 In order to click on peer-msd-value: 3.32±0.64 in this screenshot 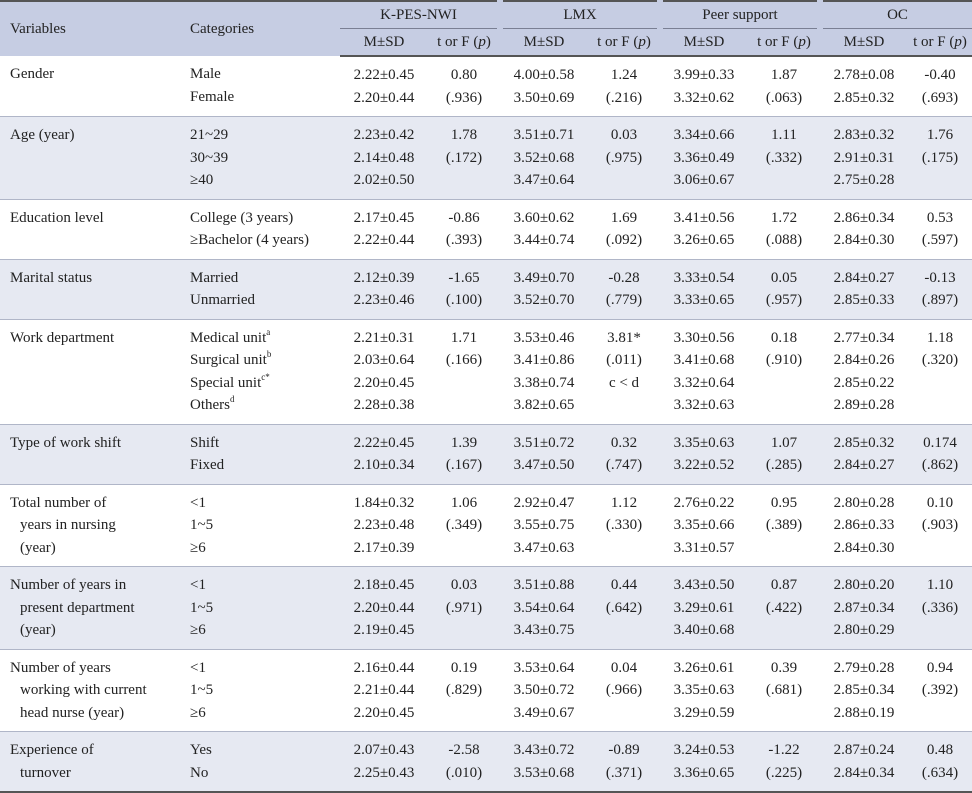, I will do `click(704, 382)`.